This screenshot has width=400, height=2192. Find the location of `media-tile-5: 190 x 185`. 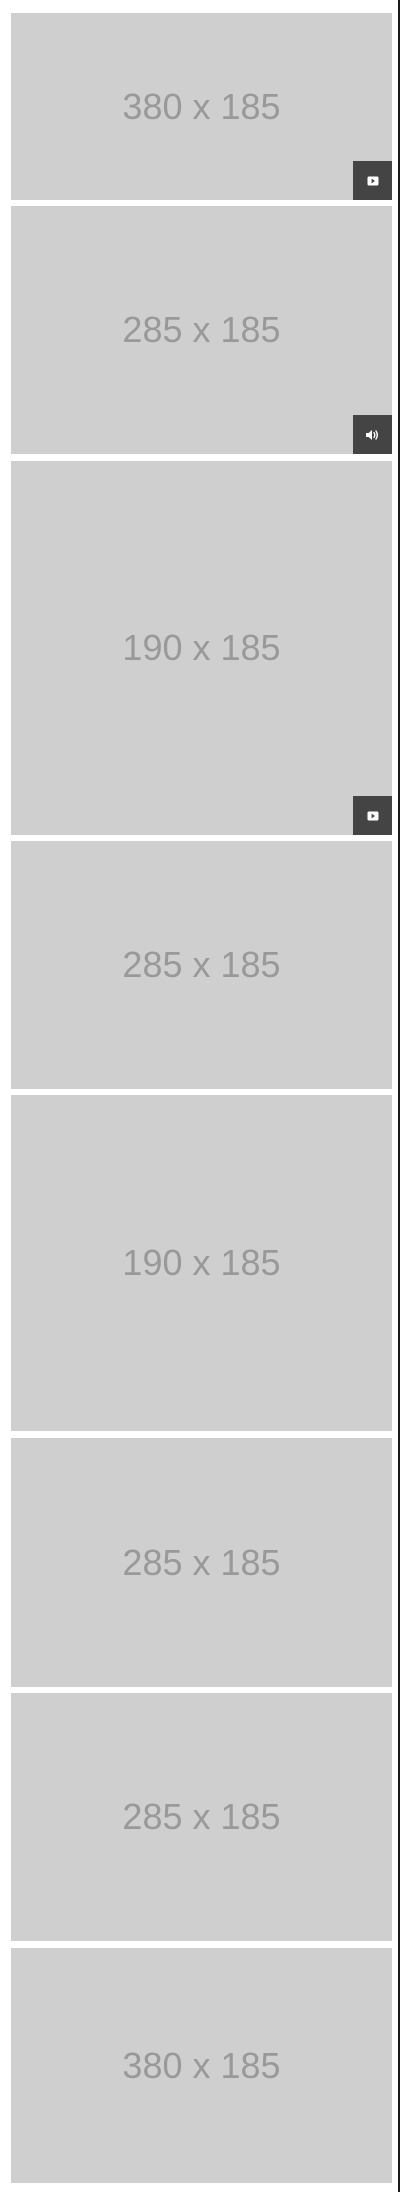

media-tile-5: 190 x 185 is located at coordinates (201, 1263).